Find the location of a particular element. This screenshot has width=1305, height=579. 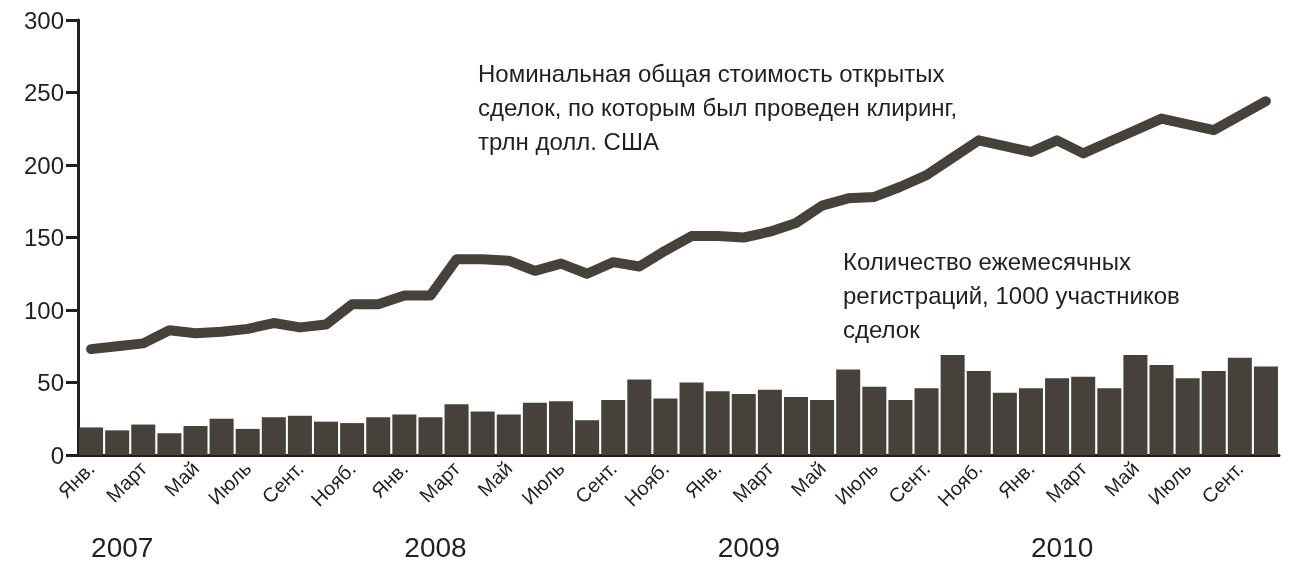

text: 2009 is located at coordinates (748, 547).